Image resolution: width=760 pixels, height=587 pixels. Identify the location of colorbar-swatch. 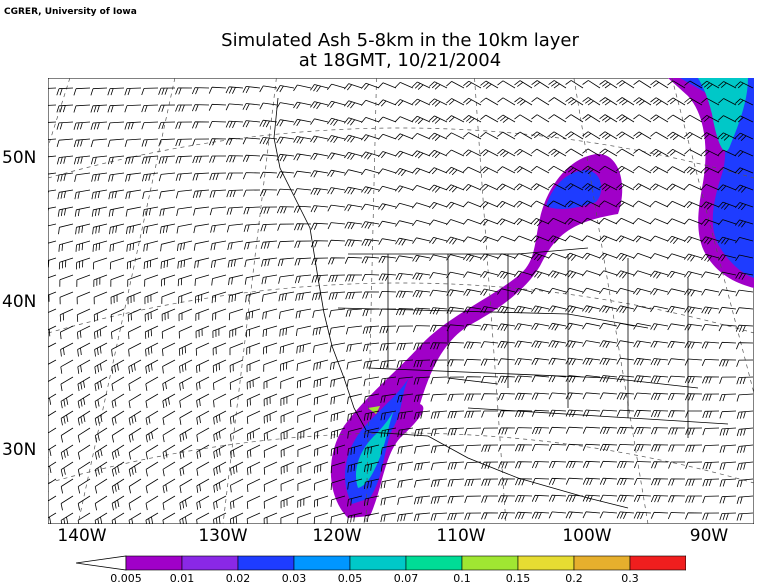
(210, 563).